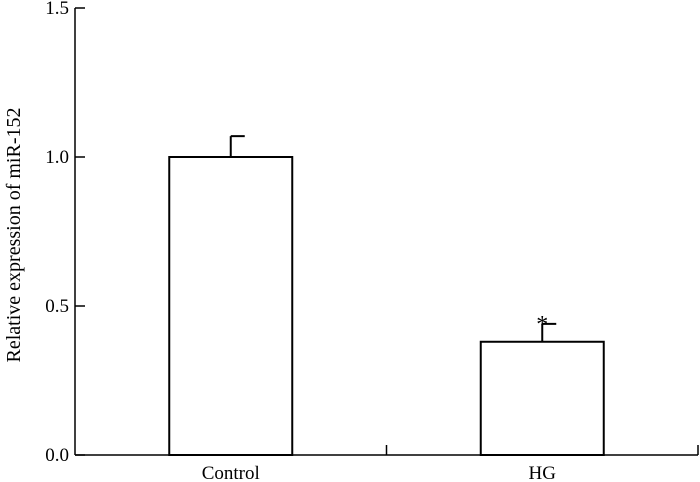 The image size is (700, 482). I want to click on labels-group: Relative expression of miR-152, so click(14, 235).